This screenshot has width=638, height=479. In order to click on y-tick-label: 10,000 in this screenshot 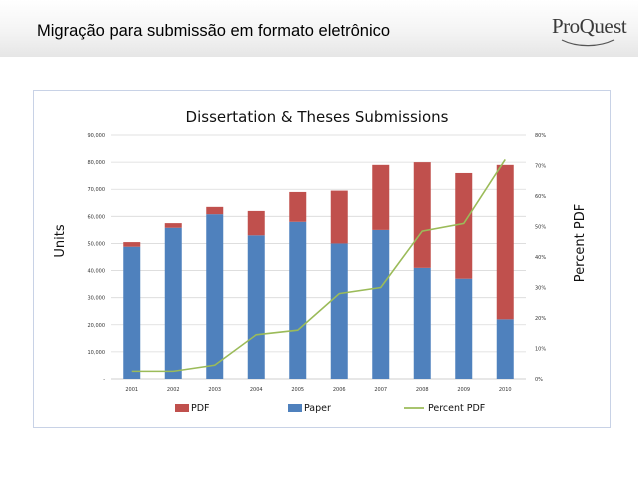, I will do `click(97, 353)`.